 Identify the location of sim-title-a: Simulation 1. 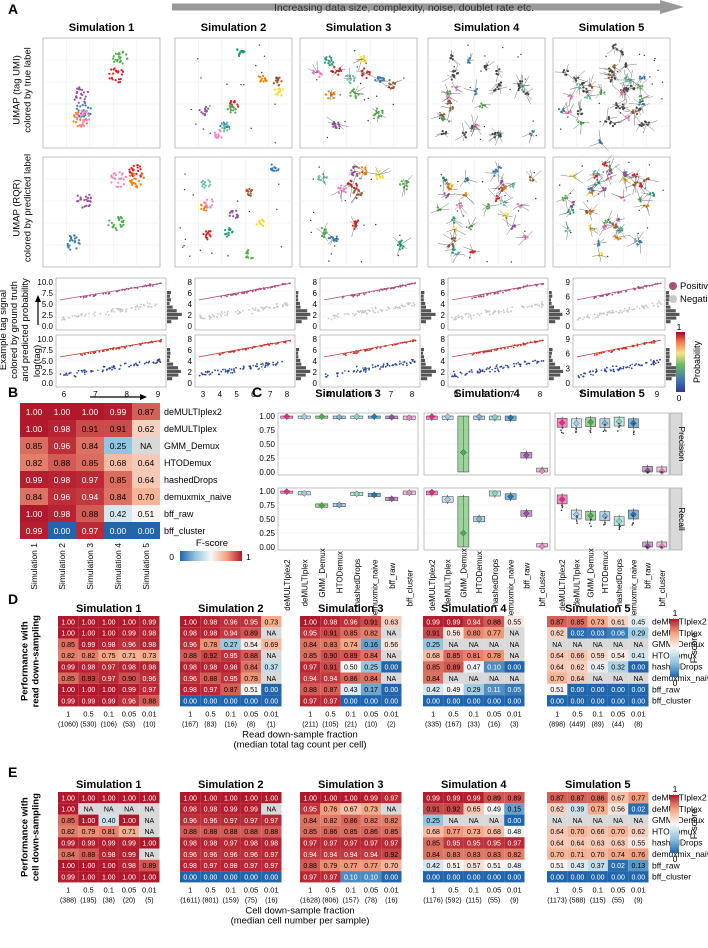
(101, 28).